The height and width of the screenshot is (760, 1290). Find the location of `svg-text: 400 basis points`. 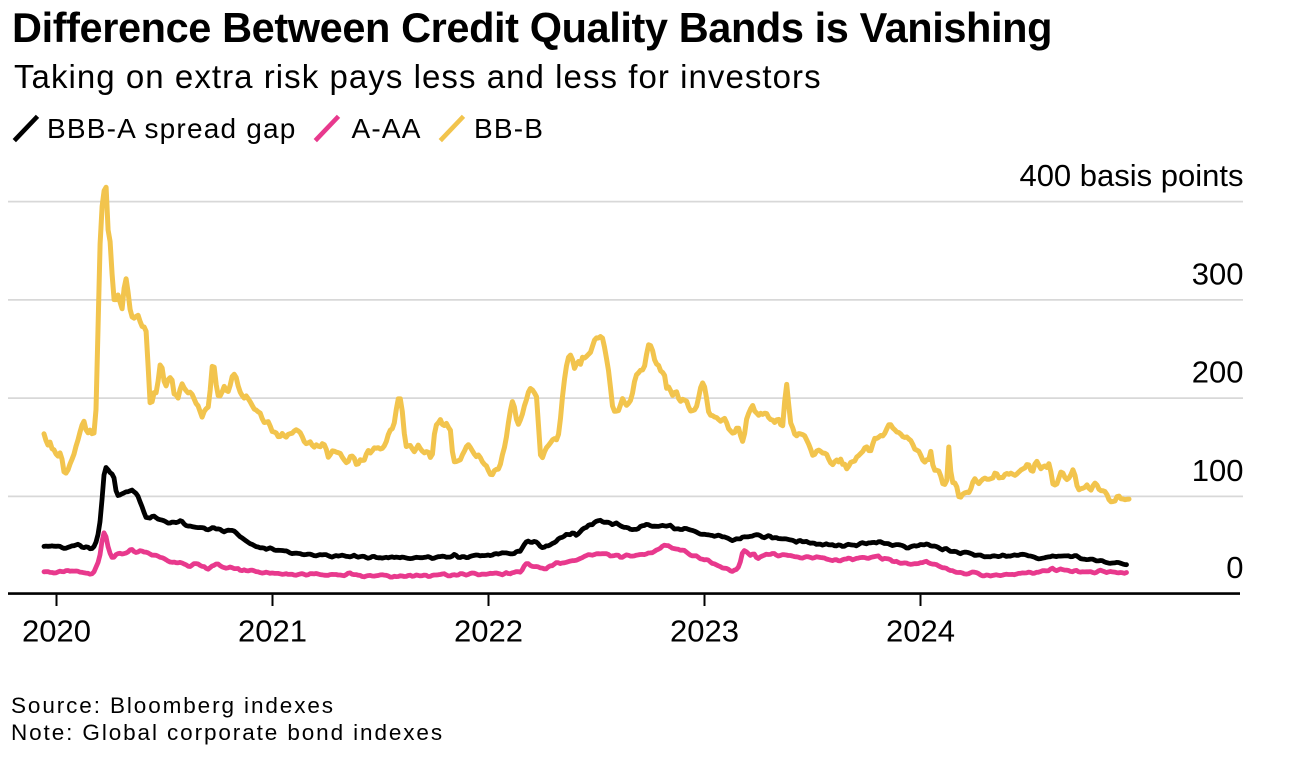

svg-text: 400 basis points is located at coordinates (1131, 175).